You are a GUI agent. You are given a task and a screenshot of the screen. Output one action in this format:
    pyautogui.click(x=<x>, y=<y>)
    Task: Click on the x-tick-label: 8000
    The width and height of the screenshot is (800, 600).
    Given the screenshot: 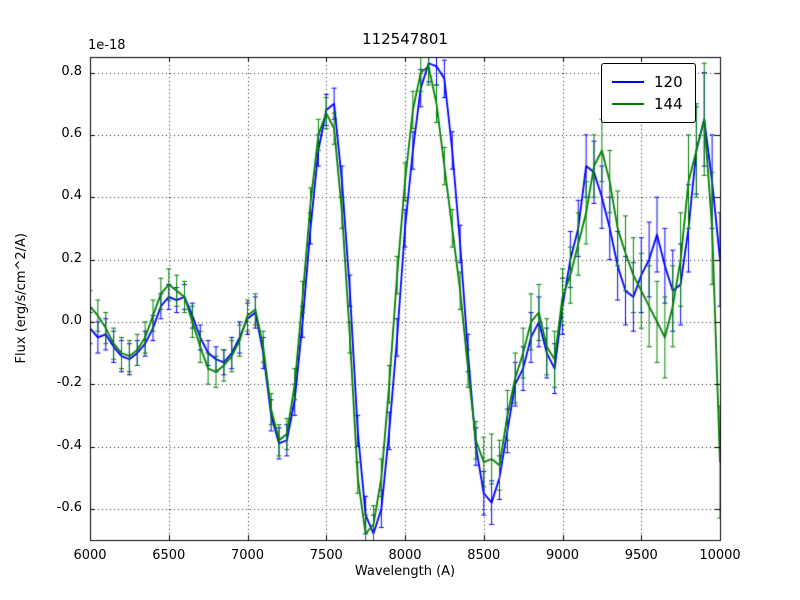 What is the action you would take?
    pyautogui.click(x=405, y=555)
    